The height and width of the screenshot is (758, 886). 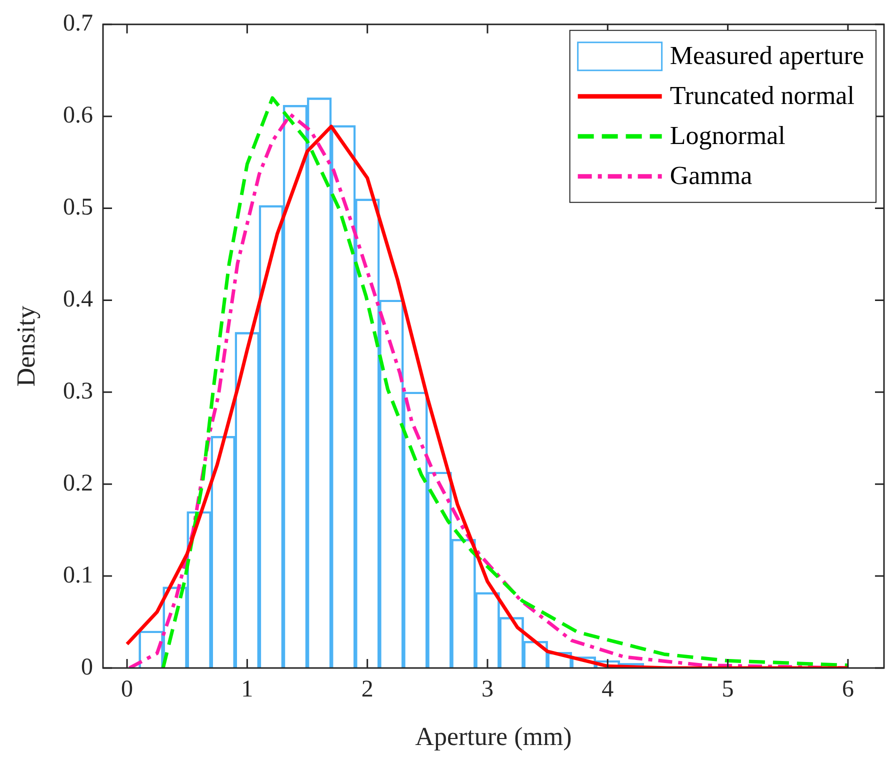 I want to click on legend-label: Measured aperture, so click(x=767, y=55).